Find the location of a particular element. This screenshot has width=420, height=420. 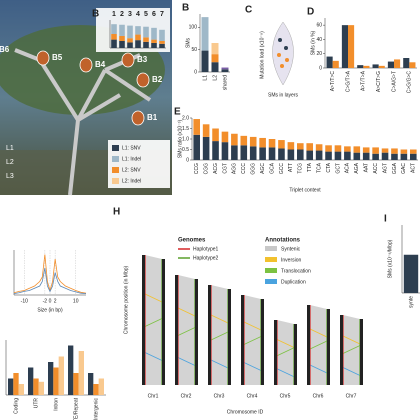

x-tick-label: -2 is located at coordinates (45, 301).